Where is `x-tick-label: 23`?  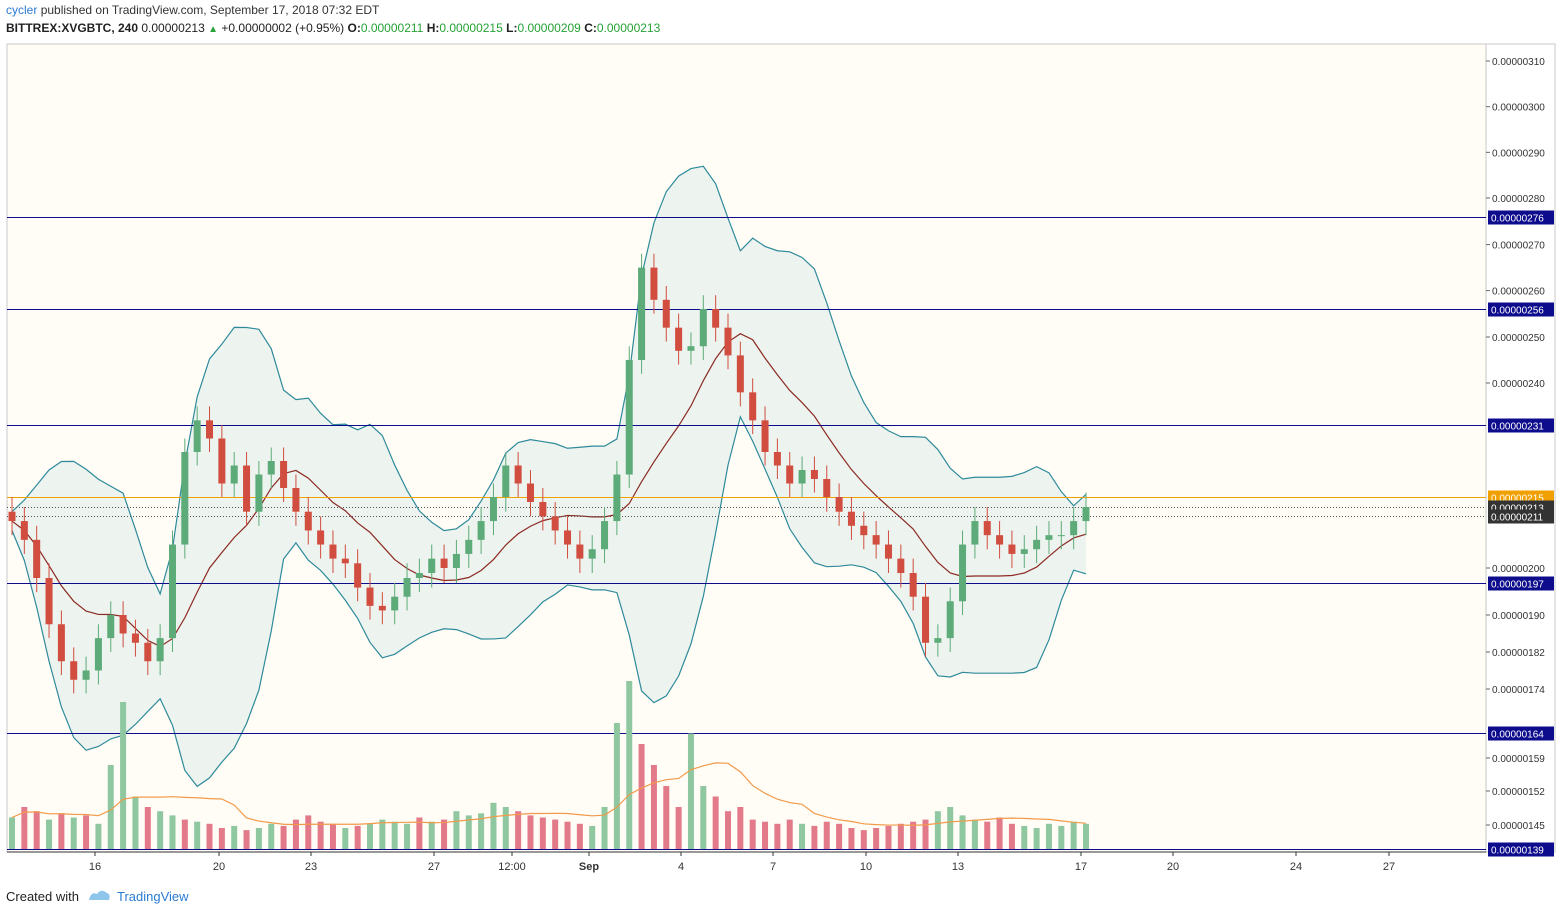 x-tick-label: 23 is located at coordinates (311, 867).